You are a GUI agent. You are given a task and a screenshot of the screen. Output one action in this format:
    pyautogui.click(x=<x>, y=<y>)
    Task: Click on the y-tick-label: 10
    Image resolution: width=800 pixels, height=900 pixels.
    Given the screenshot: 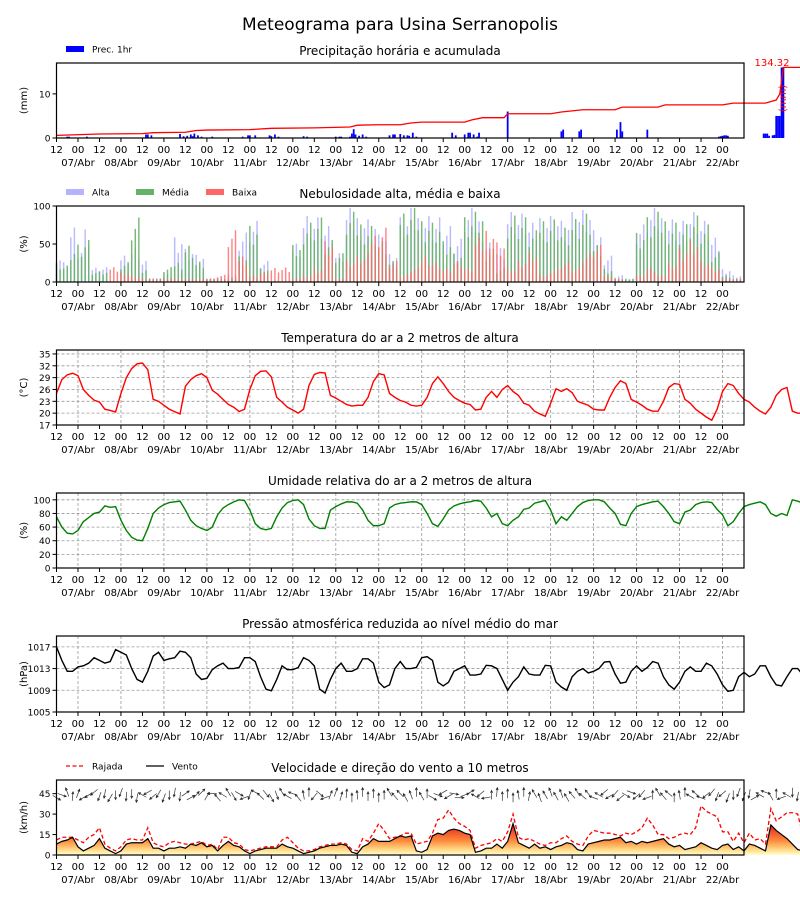 What is the action you would take?
    pyautogui.click(x=45, y=95)
    